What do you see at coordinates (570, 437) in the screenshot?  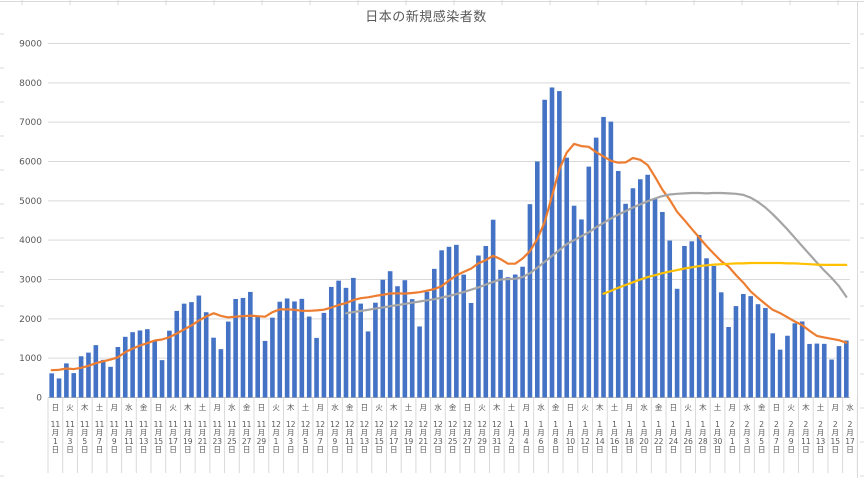 I see `x-tick-label: 日 1 月 10 日` at bounding box center [570, 437].